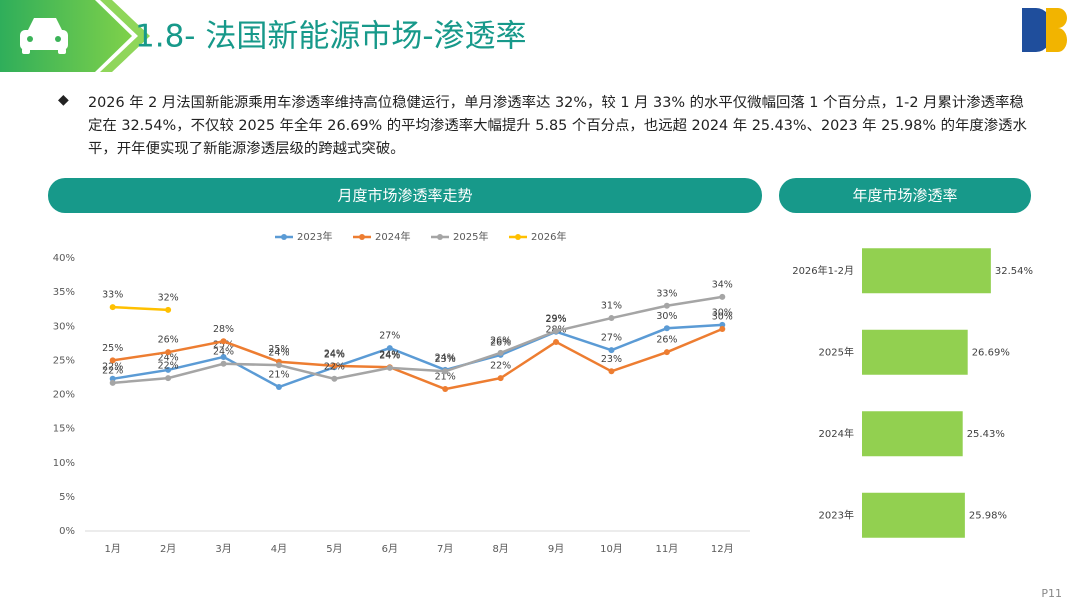 The image size is (1080, 608). Describe the element at coordinates (836, 433) in the screenshot. I see `category-label: 2024年` at that location.